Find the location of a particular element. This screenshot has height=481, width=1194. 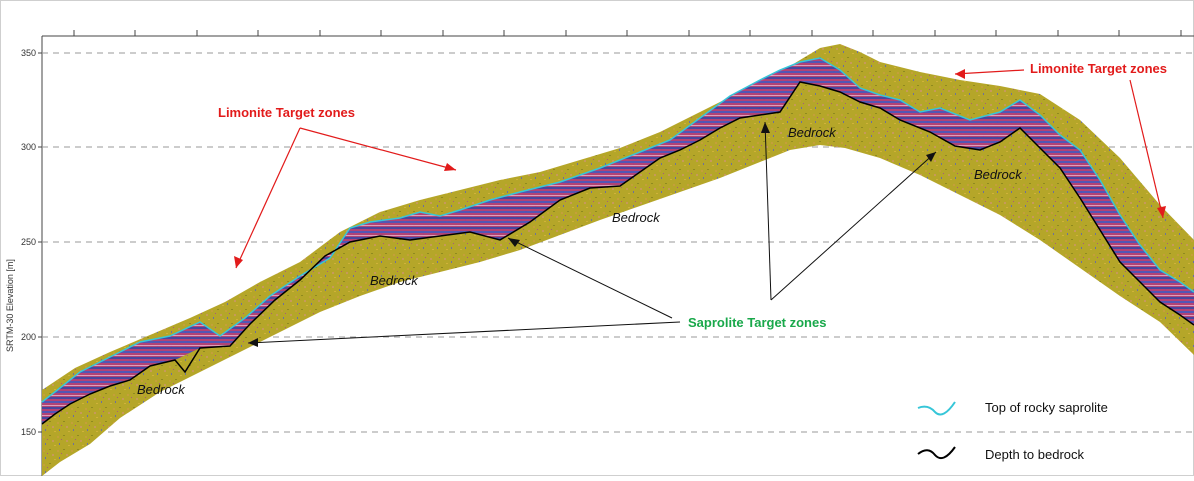

legend-label-bedrock: Depth to bedrock is located at coordinates (1035, 454).